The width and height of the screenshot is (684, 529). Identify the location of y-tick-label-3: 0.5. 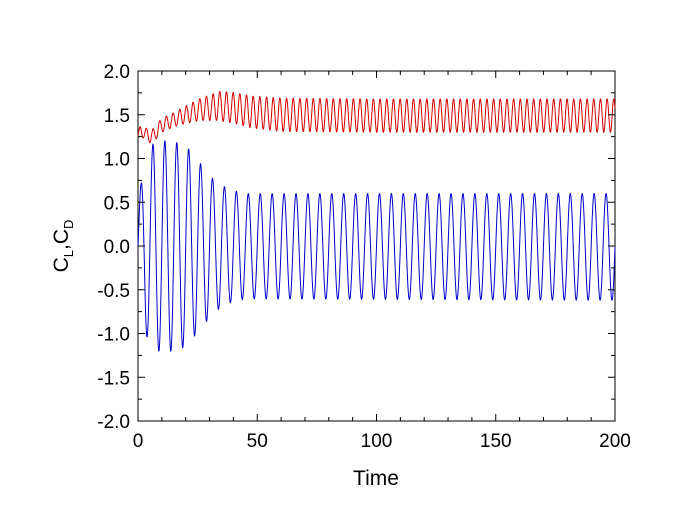
(117, 203).